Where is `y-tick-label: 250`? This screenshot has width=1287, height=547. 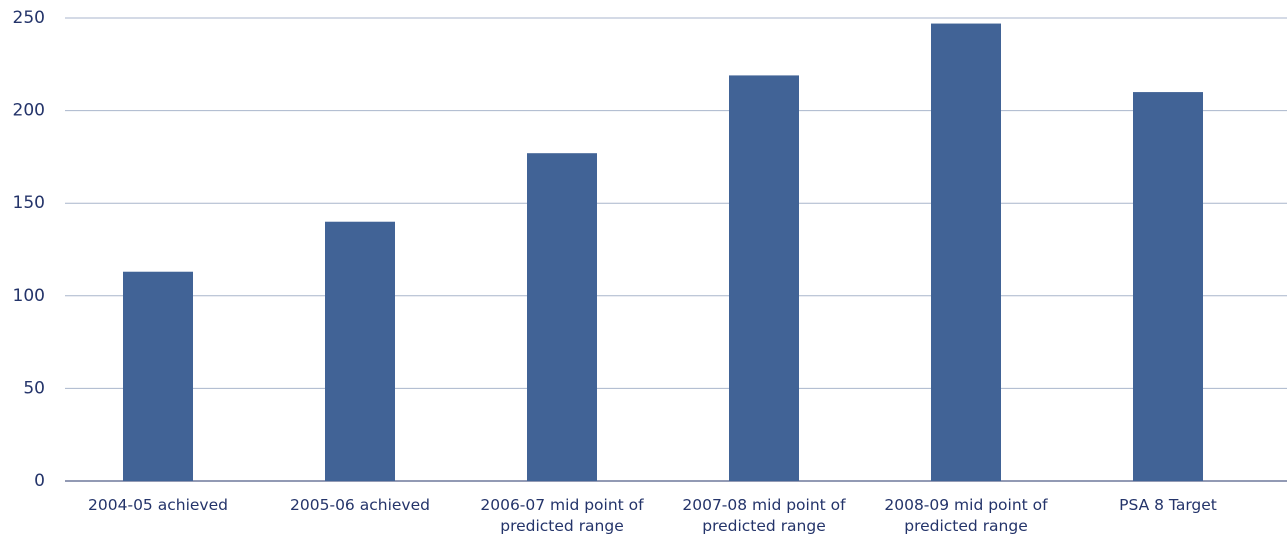
y-tick-label: 250 is located at coordinates (29, 18).